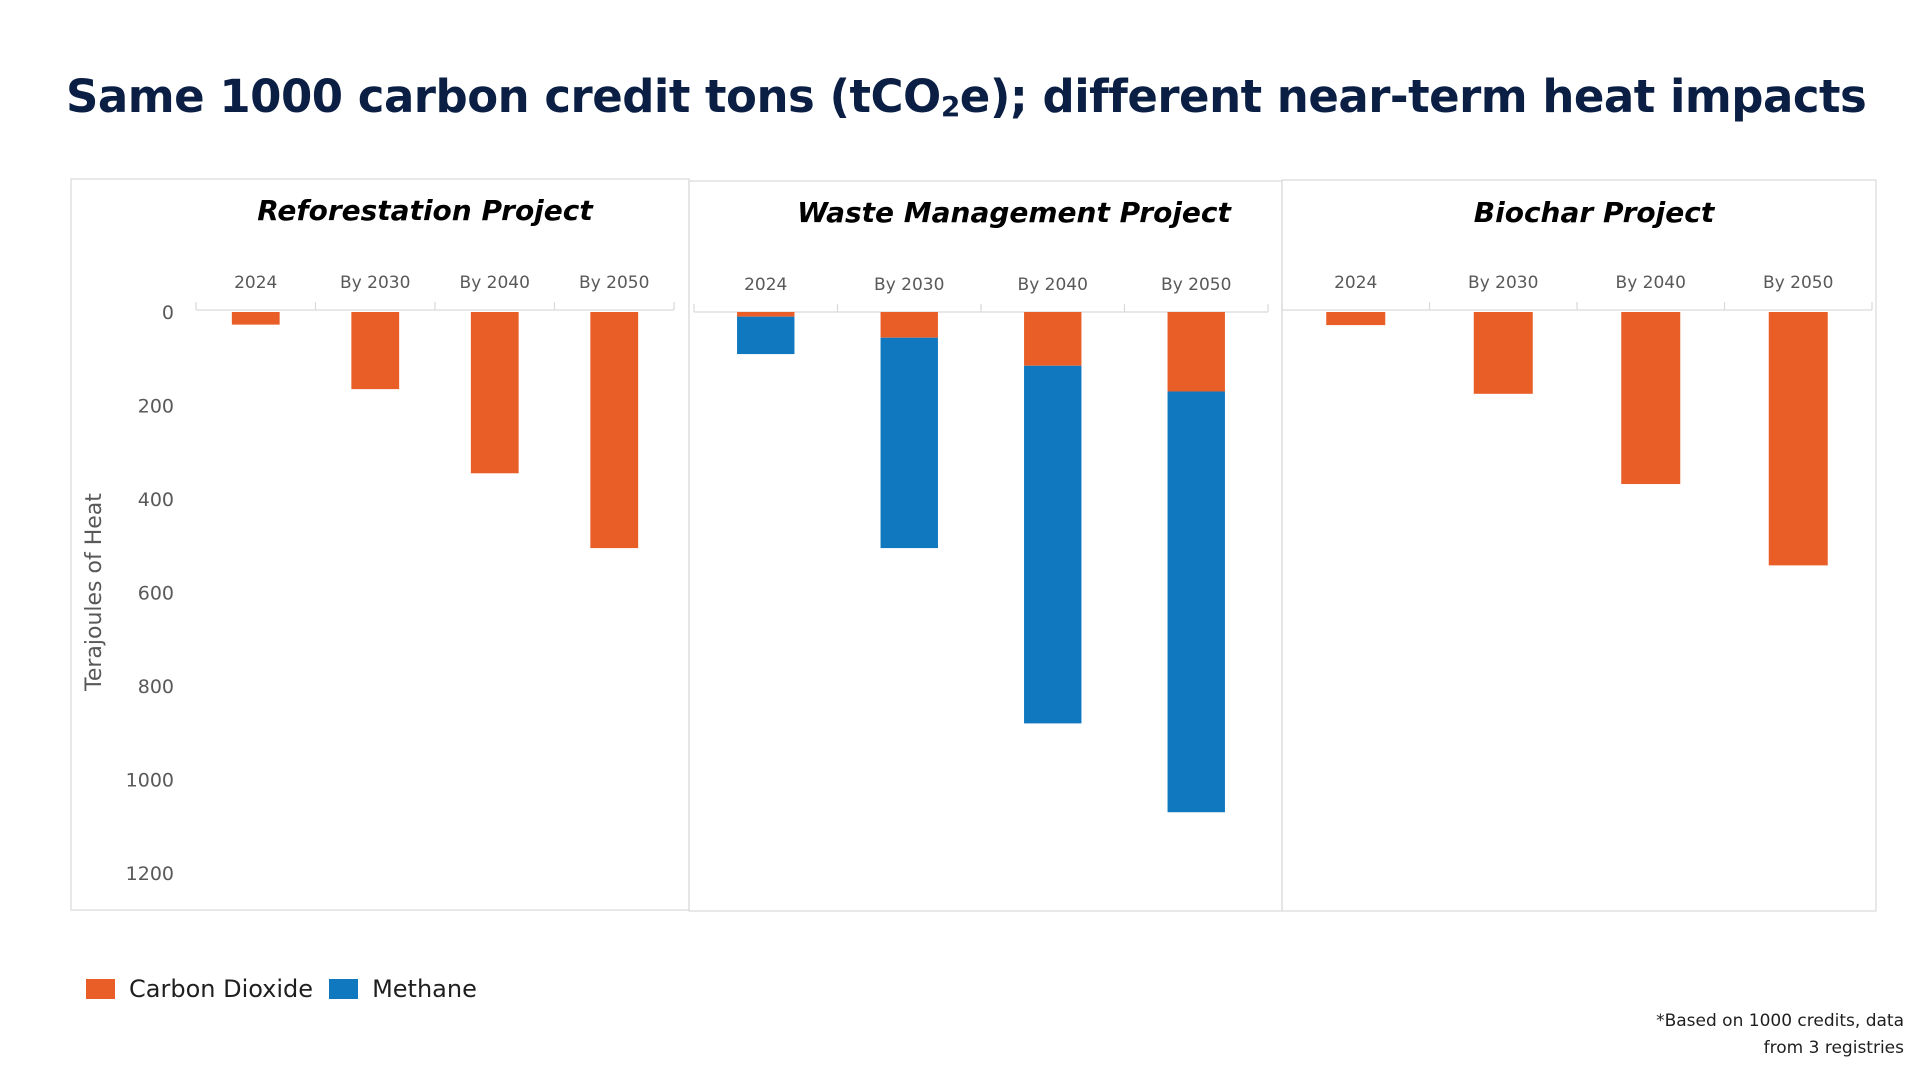 The image size is (1920, 1080). What do you see at coordinates (909, 325) in the screenshot?
I see `bar-waste-management-project-by-2030-carbon-dioxide` at bounding box center [909, 325].